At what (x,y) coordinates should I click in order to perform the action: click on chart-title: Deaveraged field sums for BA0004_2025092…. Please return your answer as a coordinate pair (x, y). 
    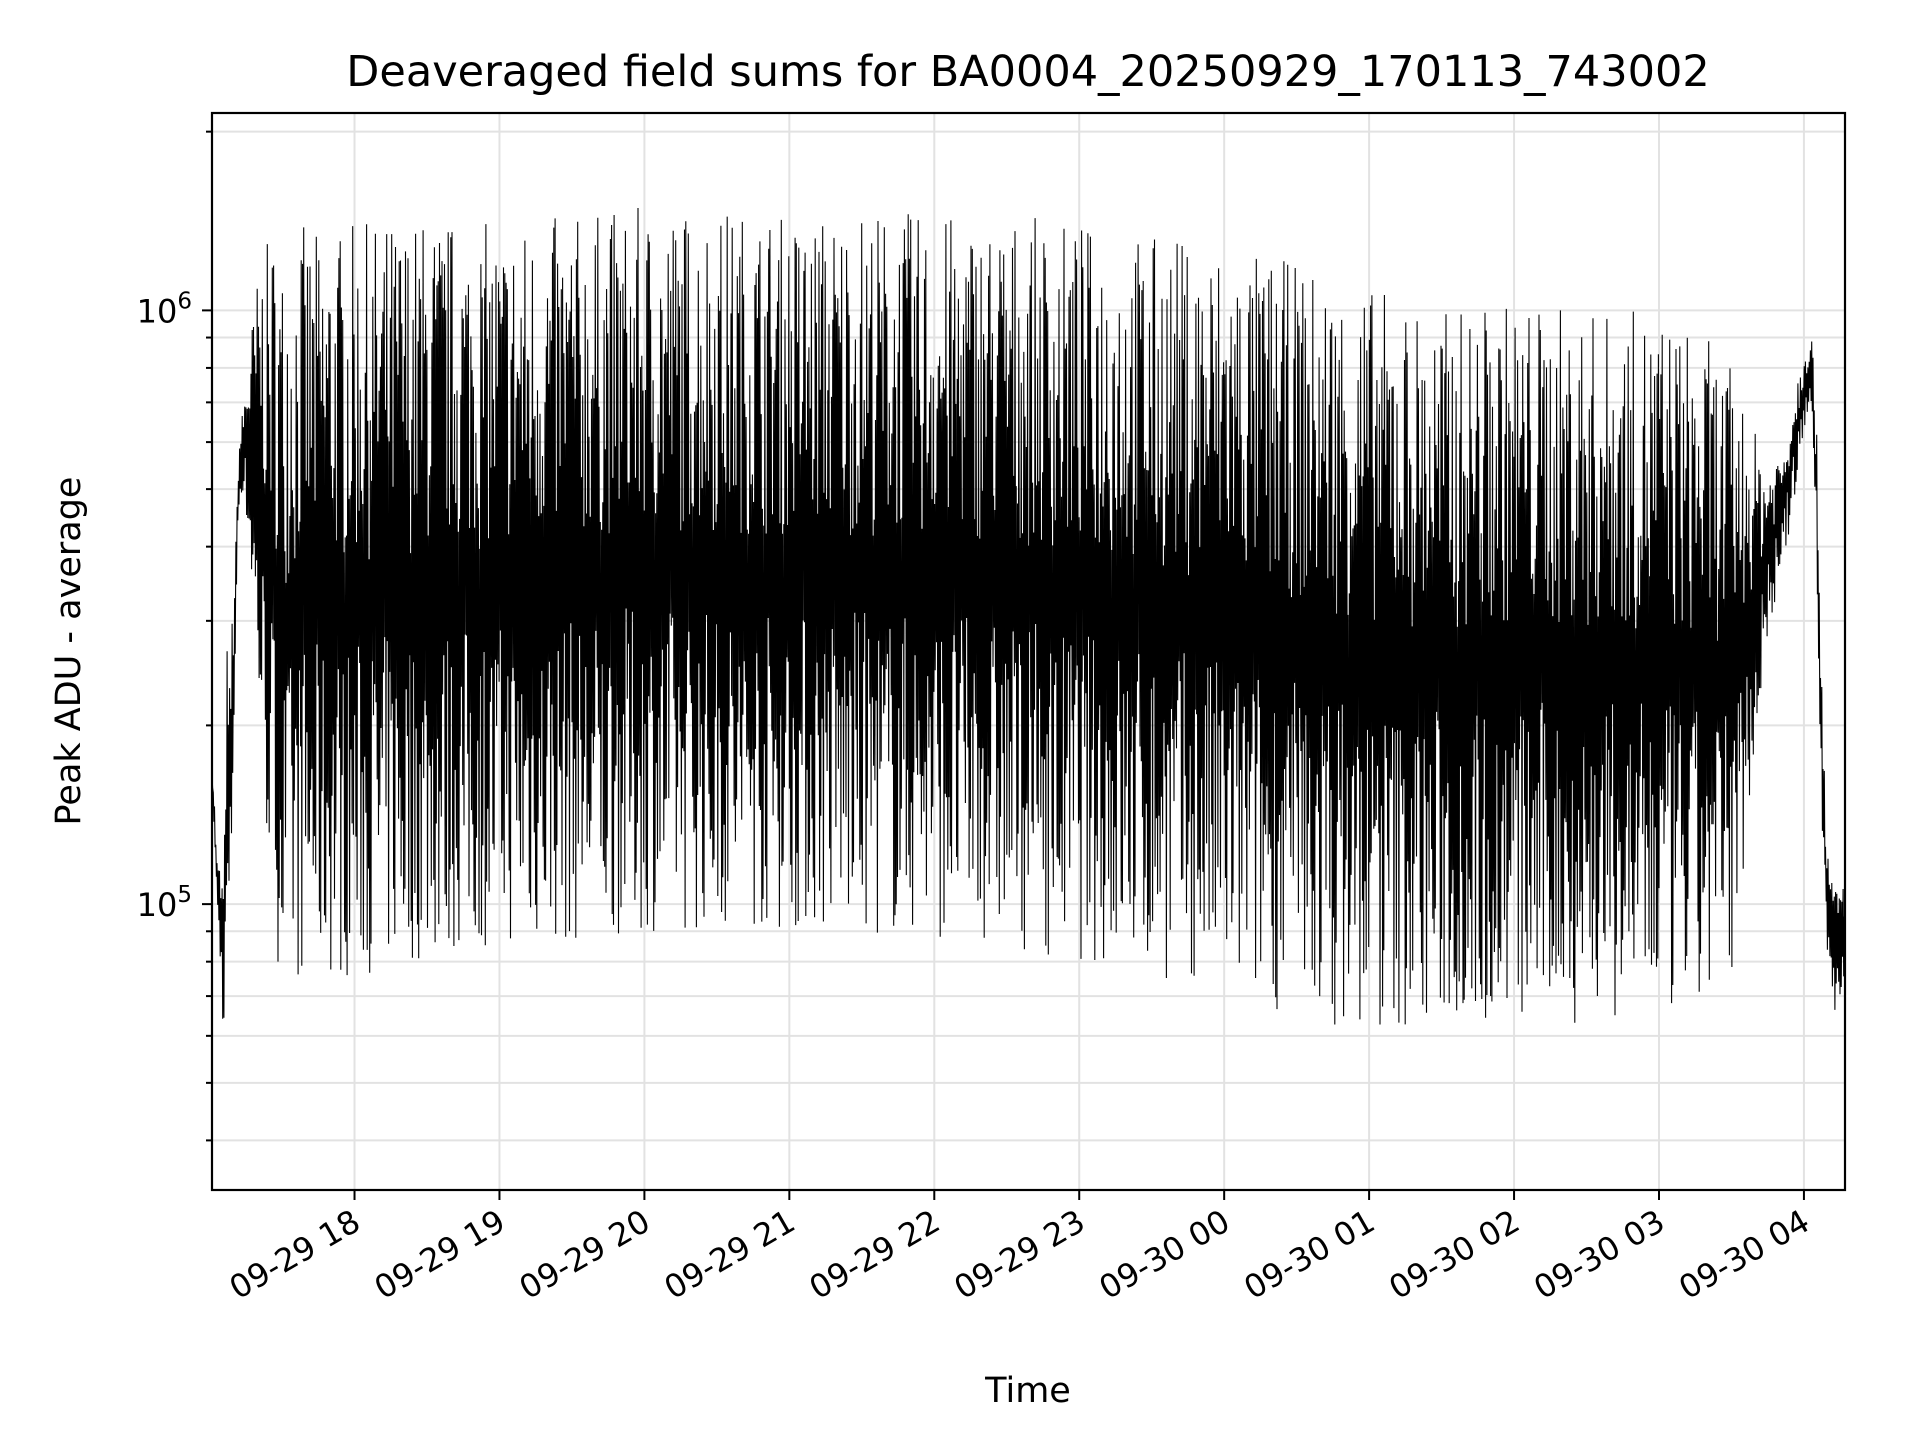
    Looking at the image, I should click on (1027, 72).